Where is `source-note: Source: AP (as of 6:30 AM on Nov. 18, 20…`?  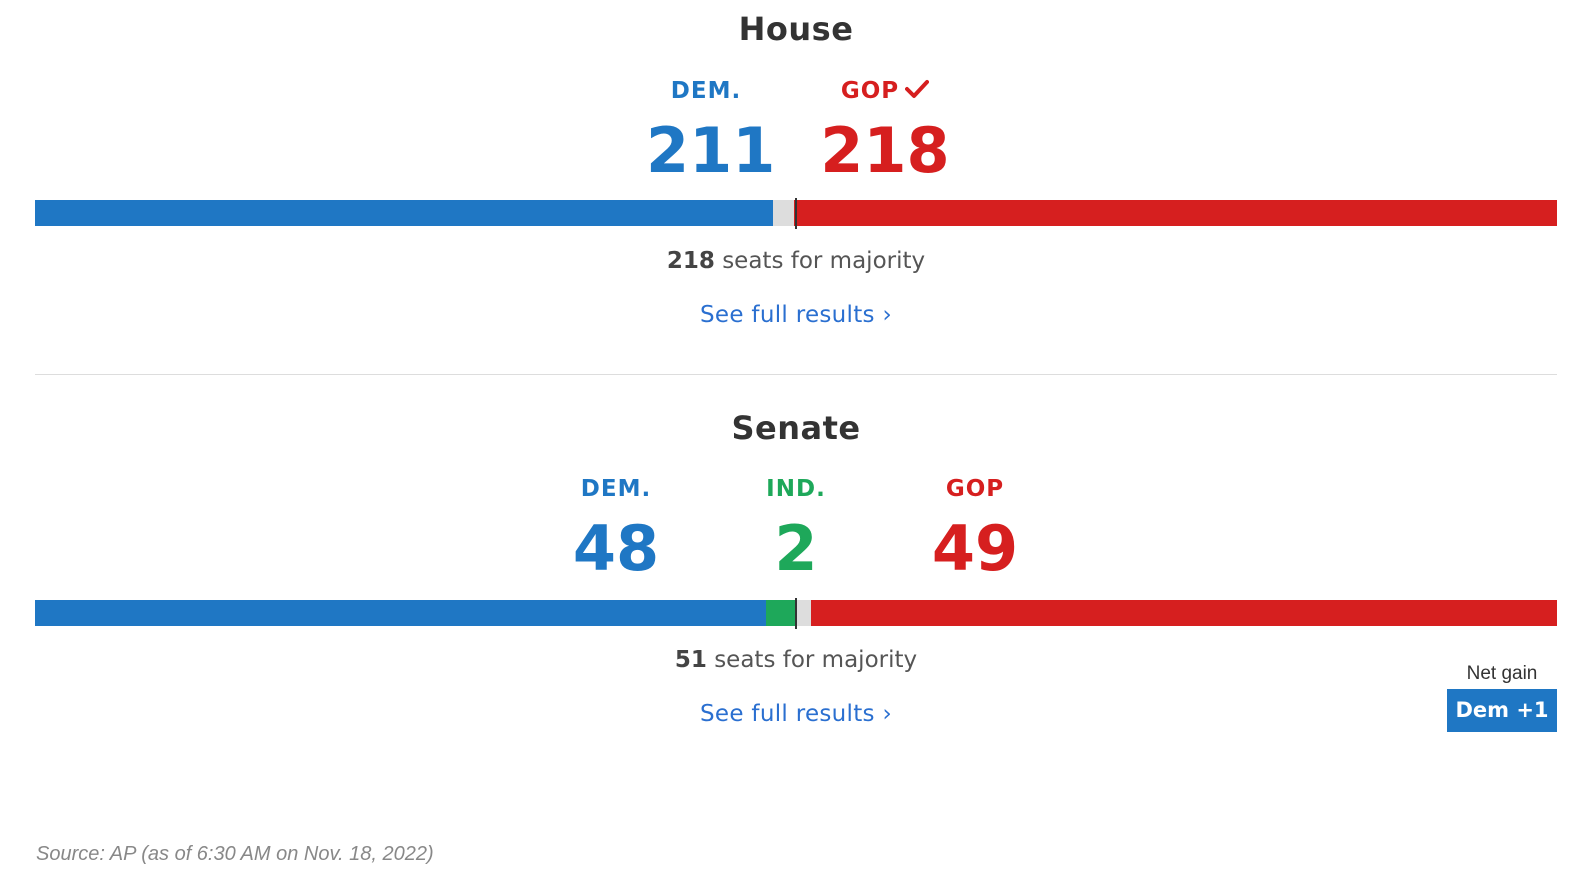
source-note: Source: AP (as of 6:30 AM on Nov. 18, 20… is located at coordinates (235, 854).